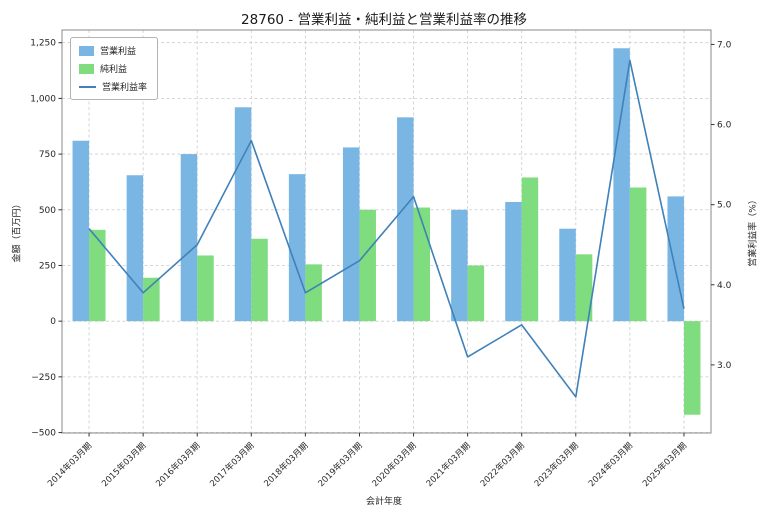 This screenshot has width=768, height=512. Describe the element at coordinates (43, 434) in the screenshot. I see `svg-text: −500` at that location.